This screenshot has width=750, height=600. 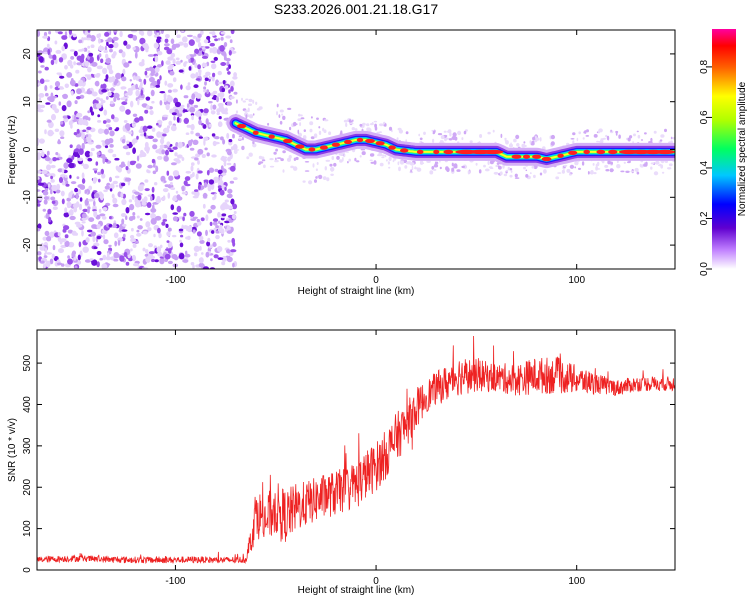 What do you see at coordinates (576, 581) in the screenshot?
I see `x-tick-label: 100` at bounding box center [576, 581].